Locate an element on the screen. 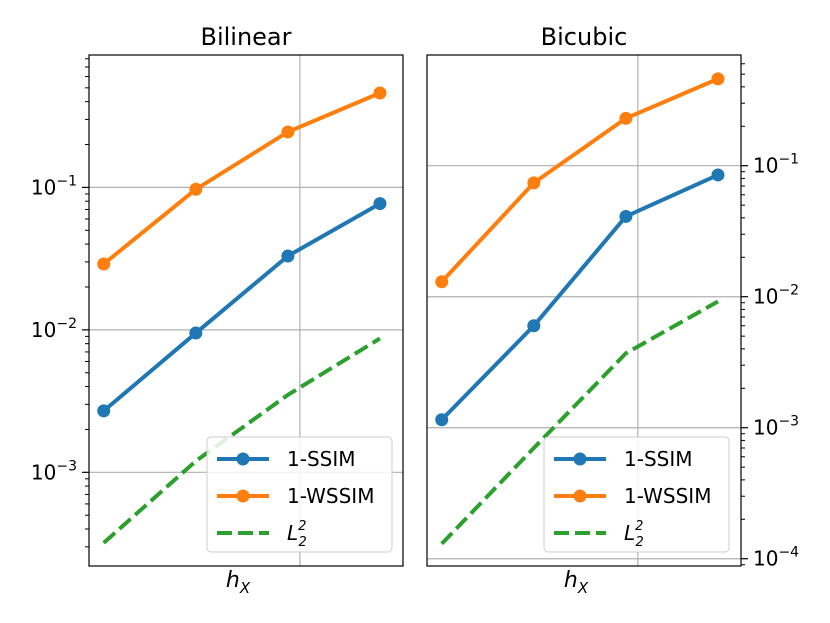 Image resolution: width=830 pixels, height=623 pixels. chart-title: Bicubic is located at coordinates (584, 37).